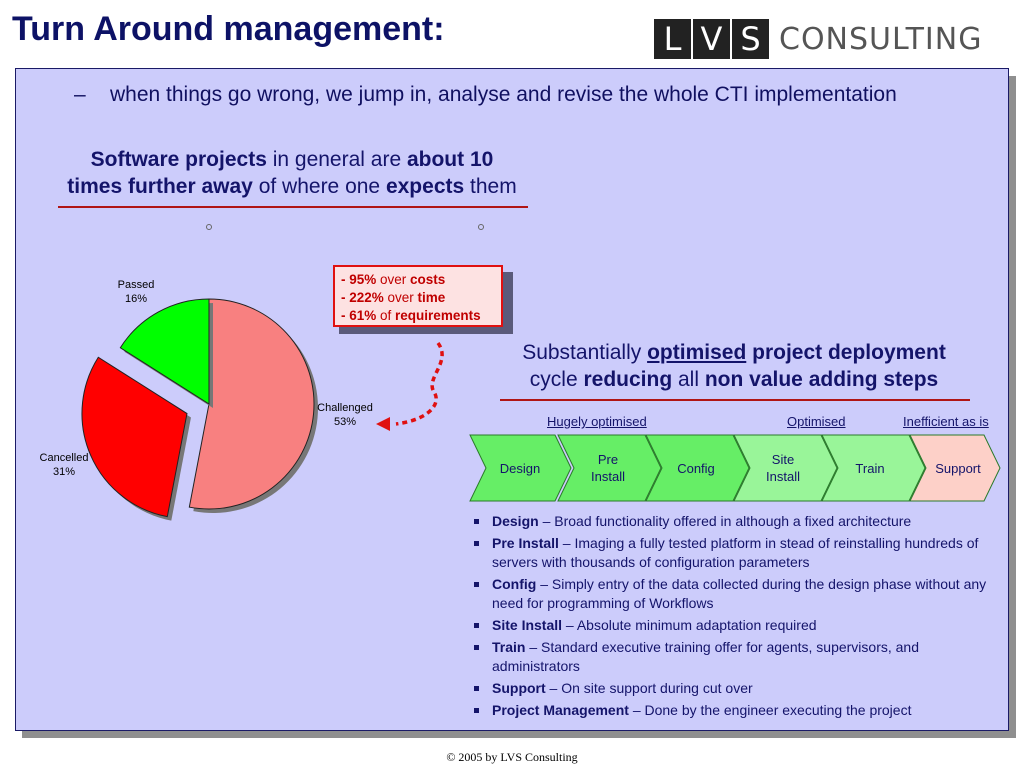  I want to click on chevron-config, so click(697, 468).